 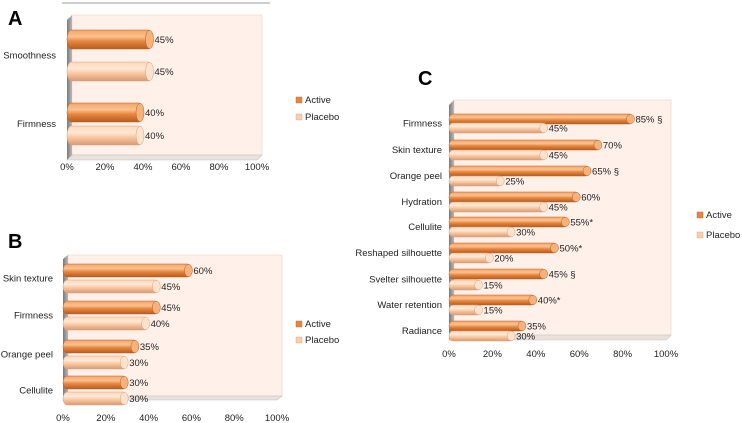 What do you see at coordinates (580, 354) in the screenshot?
I see `panel-c-x-tick: 60%` at bounding box center [580, 354].